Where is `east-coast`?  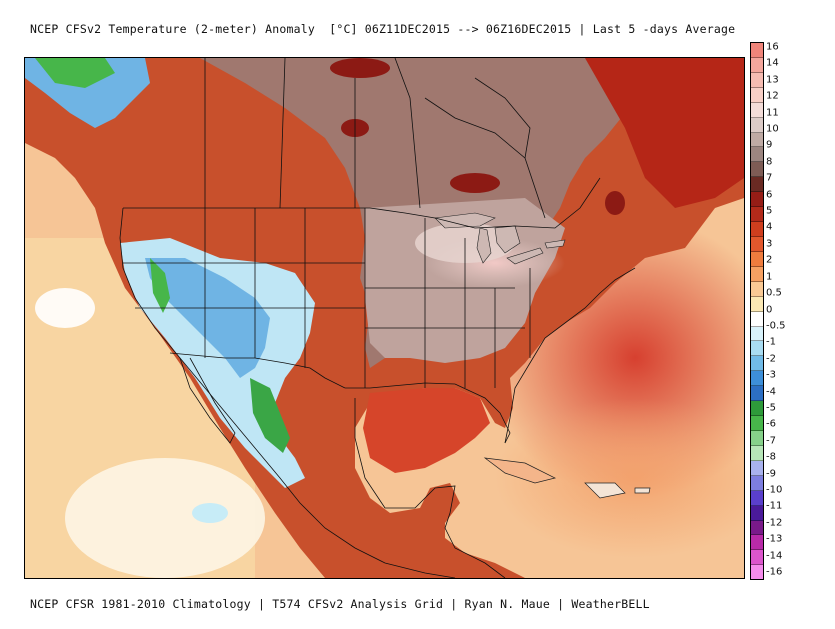
east-coast is located at coordinates (570, 355).